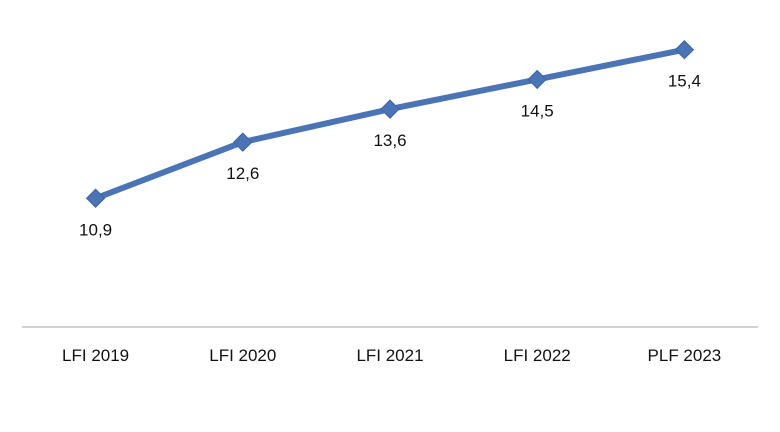 The width and height of the screenshot is (780, 432). What do you see at coordinates (389, 140) in the screenshot?
I see `data-label: 13,6` at bounding box center [389, 140].